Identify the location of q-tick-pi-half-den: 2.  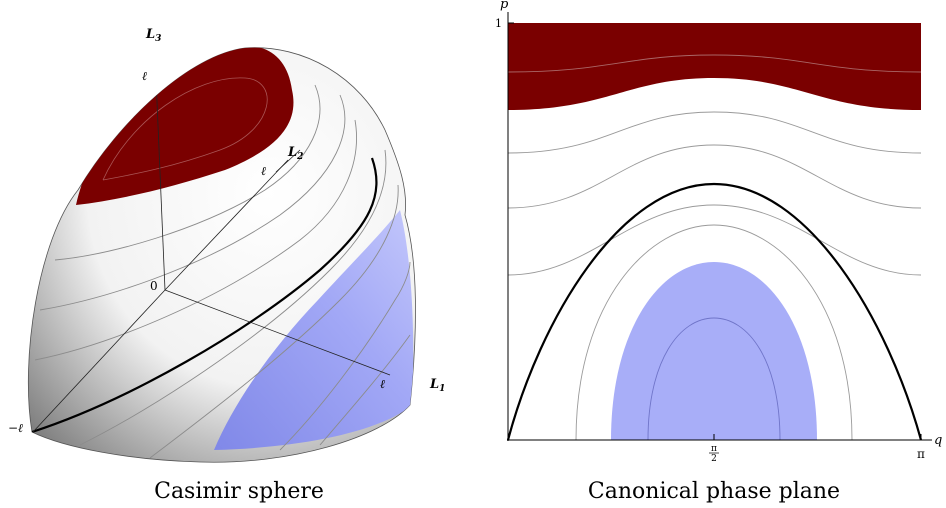
(714, 459).